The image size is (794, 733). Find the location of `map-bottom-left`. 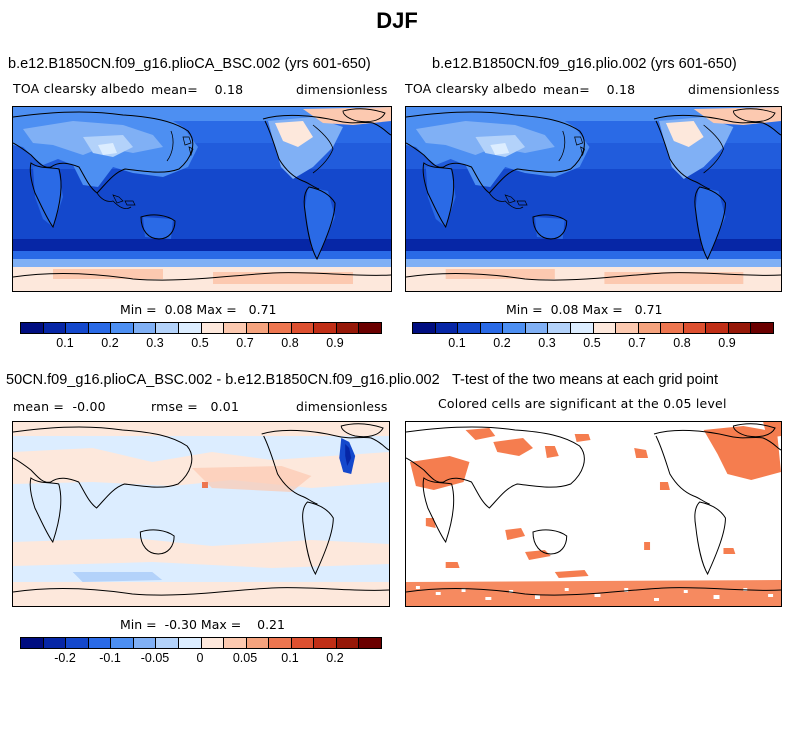

map-bottom-left is located at coordinates (201, 514).